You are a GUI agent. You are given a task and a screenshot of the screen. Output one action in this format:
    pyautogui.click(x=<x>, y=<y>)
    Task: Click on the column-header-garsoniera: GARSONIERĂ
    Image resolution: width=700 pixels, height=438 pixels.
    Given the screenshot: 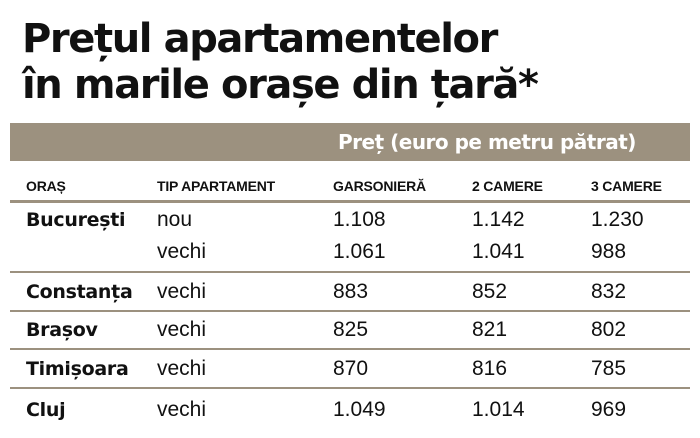 What is the action you would take?
    pyautogui.click(x=379, y=186)
    